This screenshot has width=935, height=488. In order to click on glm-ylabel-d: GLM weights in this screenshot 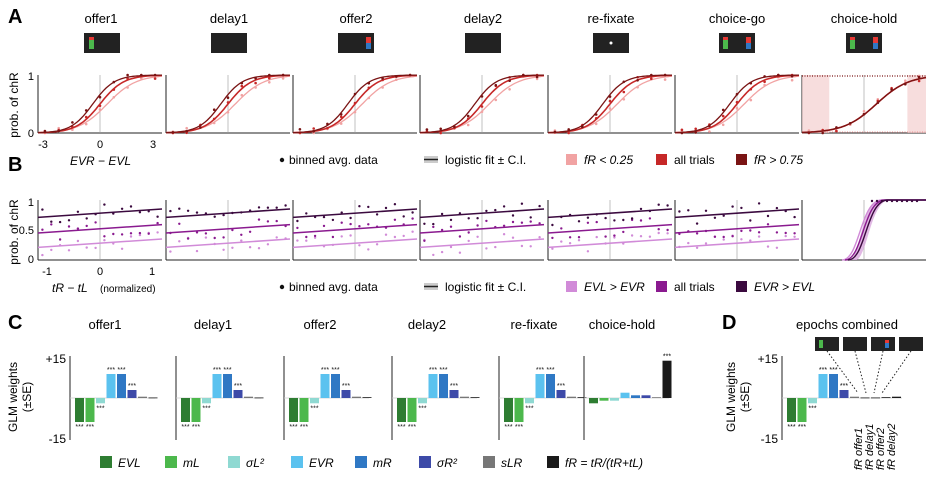, I will do `click(731, 397)`.